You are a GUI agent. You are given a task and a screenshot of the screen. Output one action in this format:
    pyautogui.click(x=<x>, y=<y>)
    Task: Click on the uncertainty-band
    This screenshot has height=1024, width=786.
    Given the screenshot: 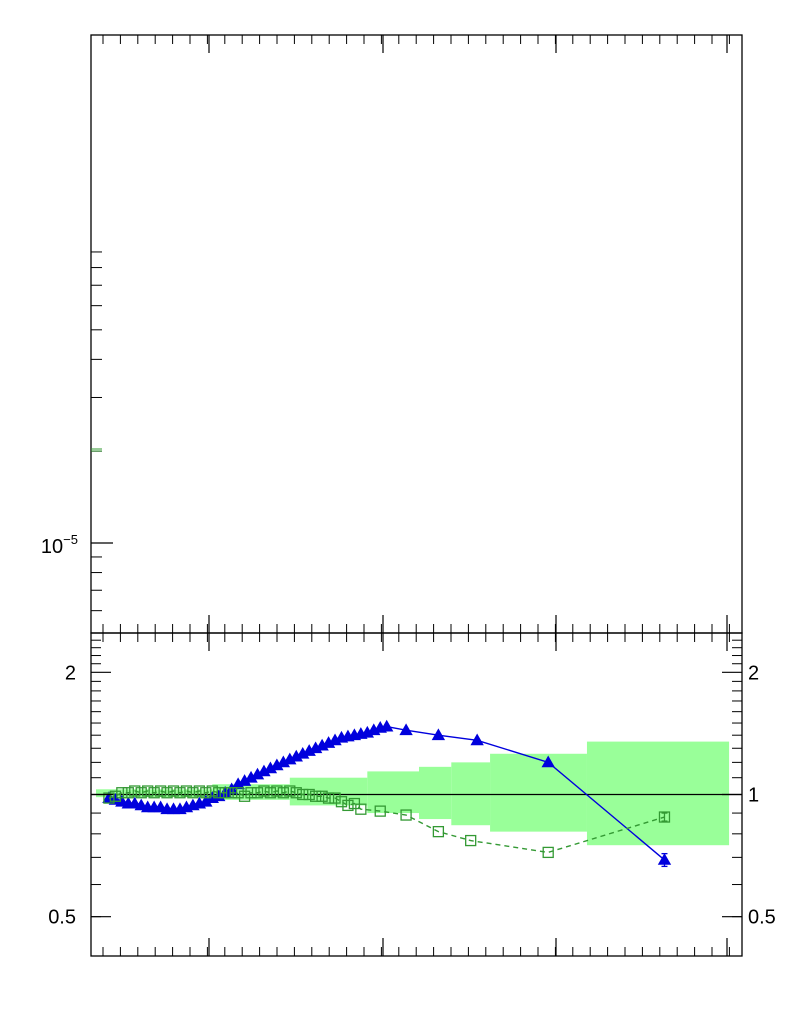 What is the action you would take?
    pyautogui.click(x=413, y=793)
    